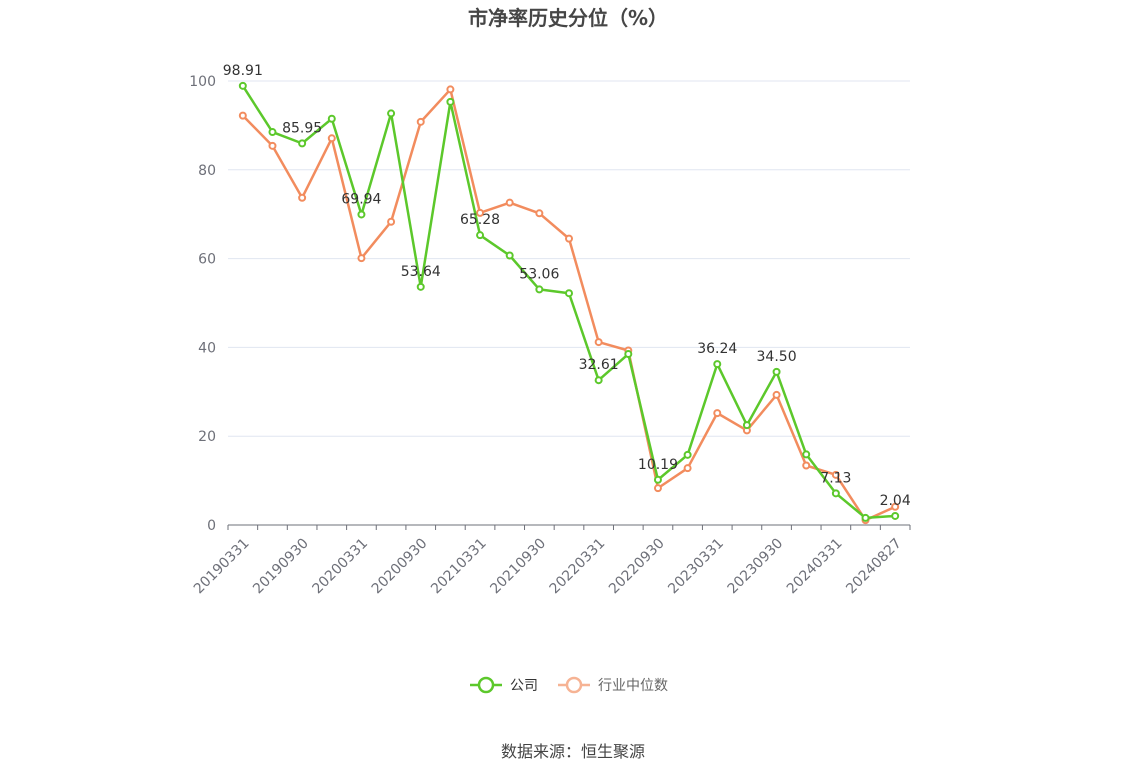  Describe the element at coordinates (281, 566) in the screenshot. I see `x-tick-label: 20190930` at that location.